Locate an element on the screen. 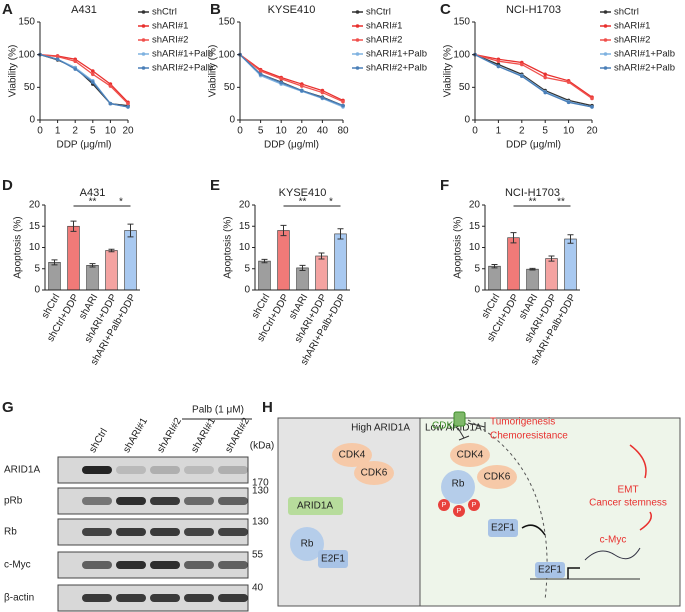 The image size is (685, 612). tss is located at coordinates (573, 573).